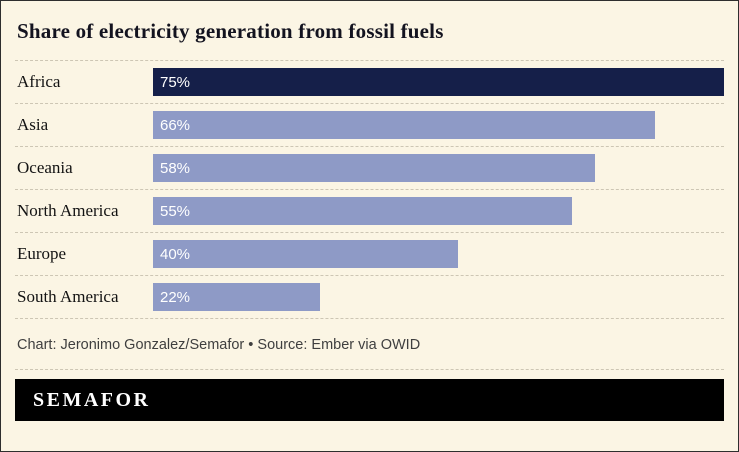  I want to click on bar-oceania: 58%, so click(374, 168).